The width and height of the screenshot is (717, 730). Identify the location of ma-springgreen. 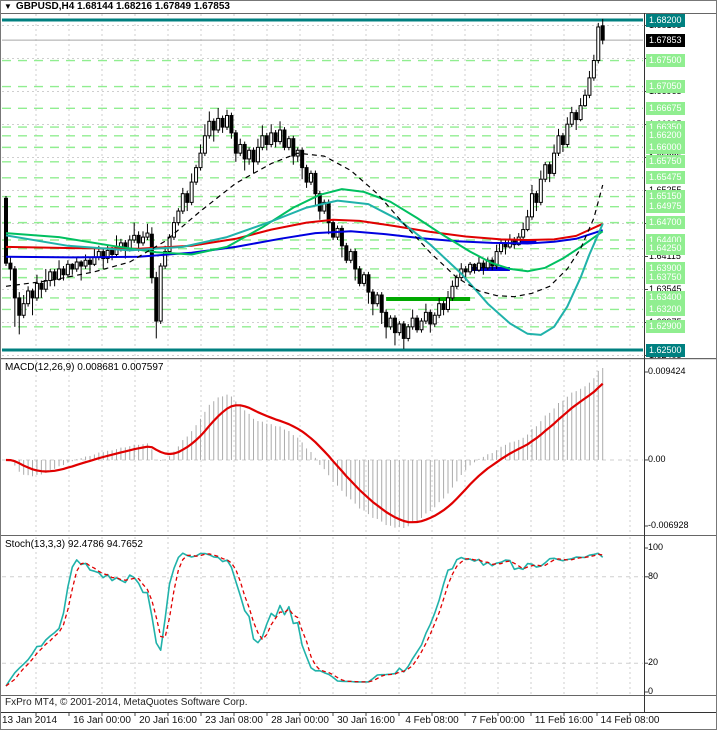
(304, 230).